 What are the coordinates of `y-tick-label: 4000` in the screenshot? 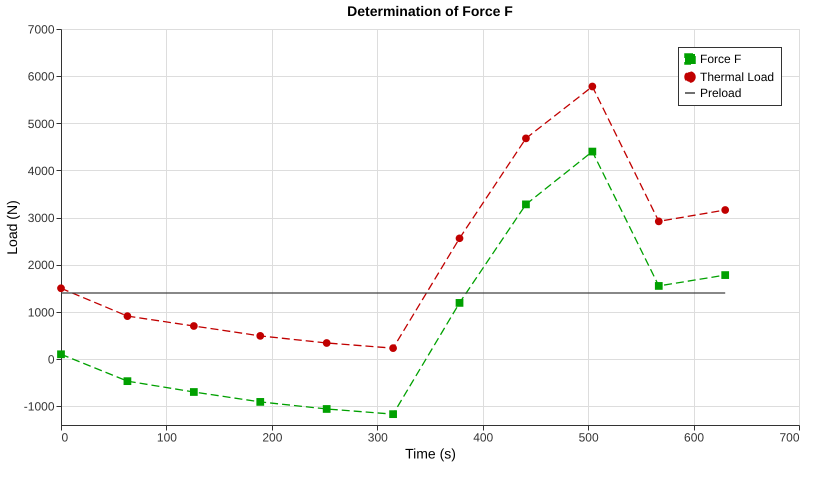 It's located at (41, 171).